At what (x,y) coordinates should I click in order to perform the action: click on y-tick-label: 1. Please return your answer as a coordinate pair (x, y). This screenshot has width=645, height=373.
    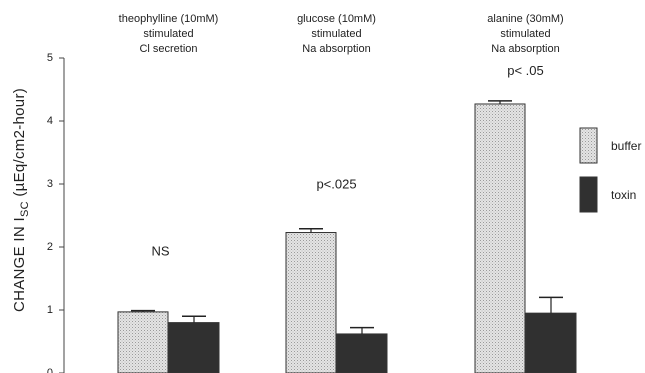
    Looking at the image, I should click on (50, 310).